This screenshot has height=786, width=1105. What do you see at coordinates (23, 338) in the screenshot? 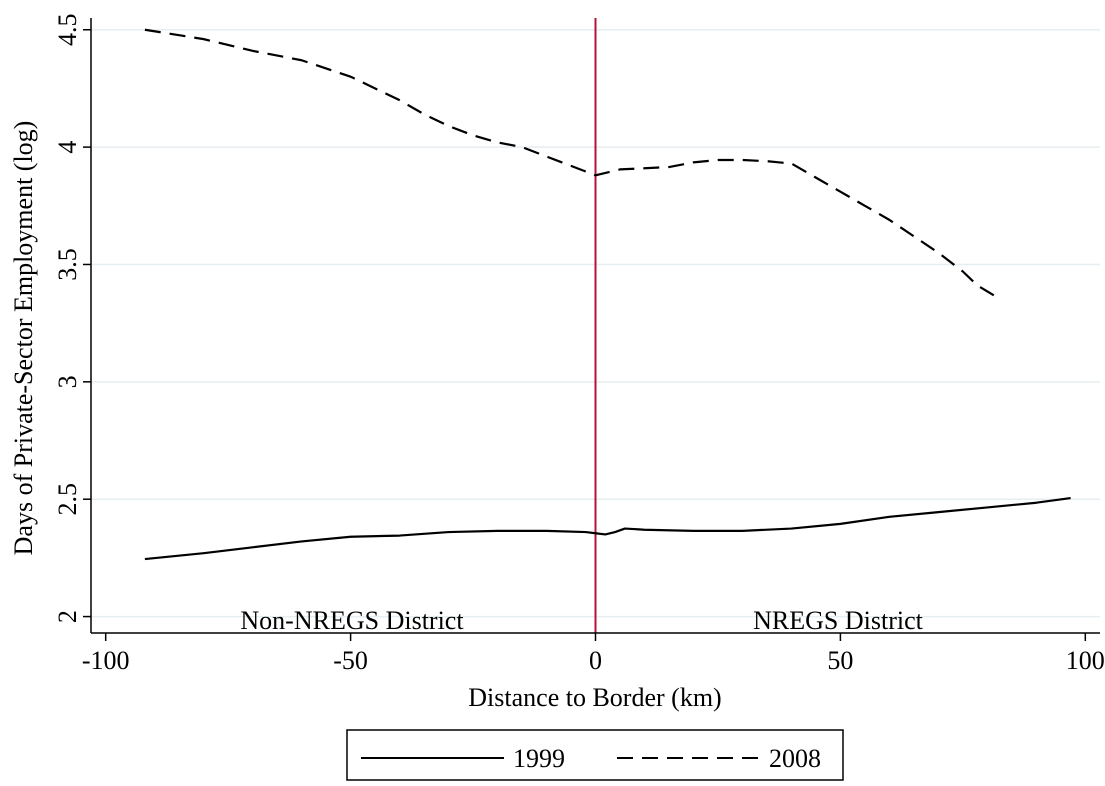
I see `y-axis-label: Days of Private-Sector Employment (log)` at bounding box center [23, 338].